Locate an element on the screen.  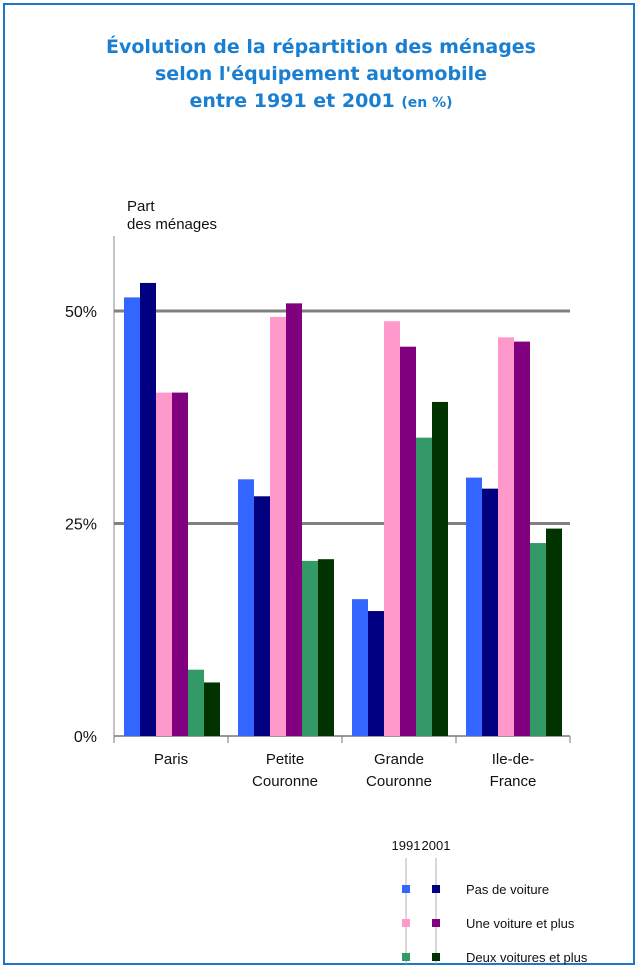
title-line-2: selon l'équipement automobile is located at coordinates (321, 74).